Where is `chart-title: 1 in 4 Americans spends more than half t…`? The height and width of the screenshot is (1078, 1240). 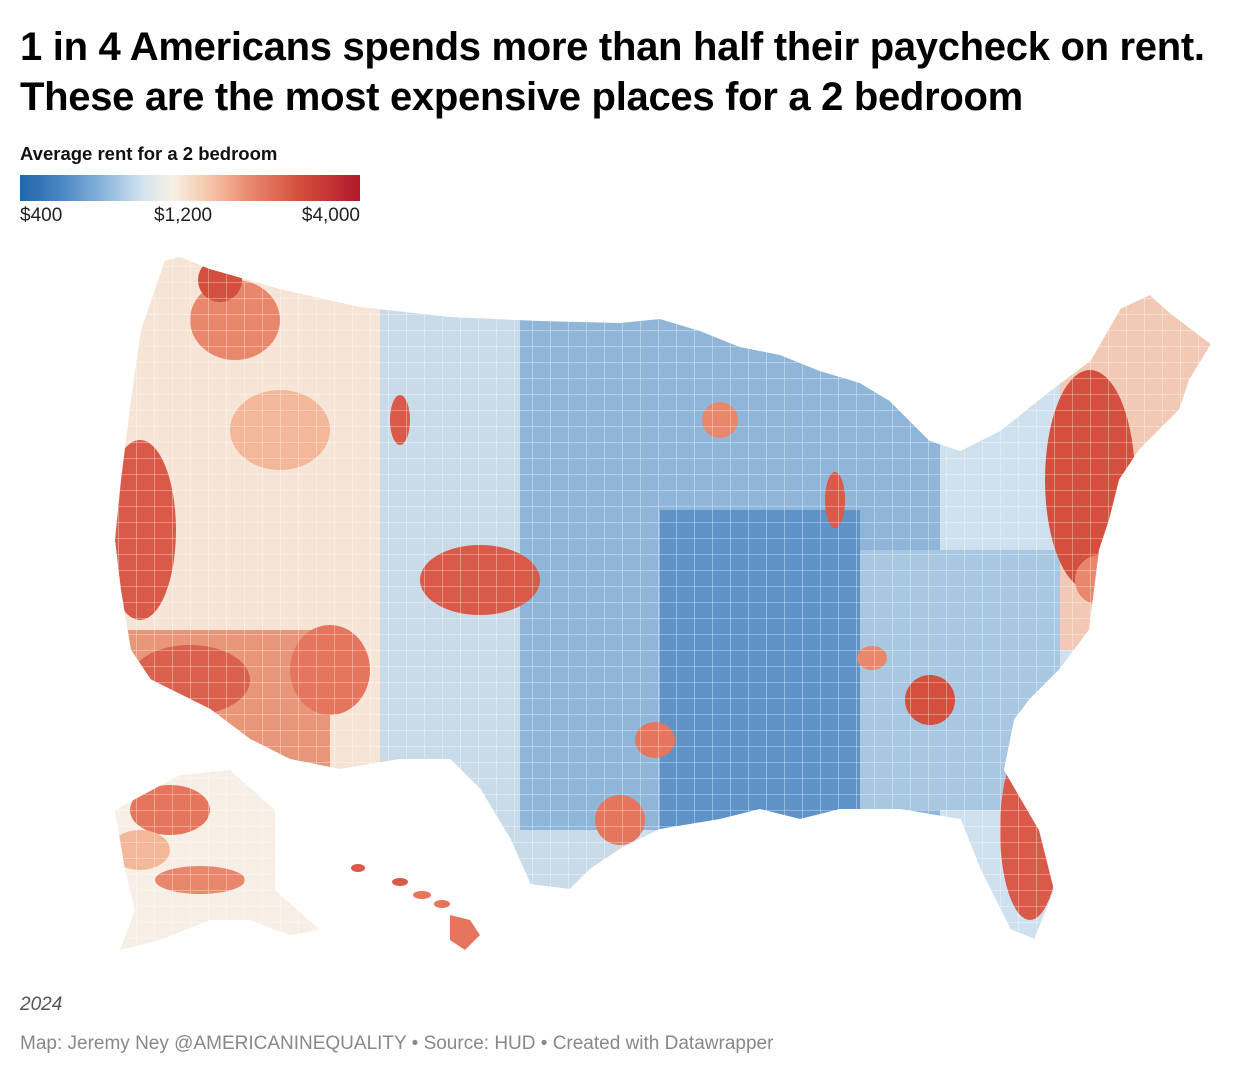 chart-title: 1 in 4 Americans spends more than half t… is located at coordinates (612, 72).